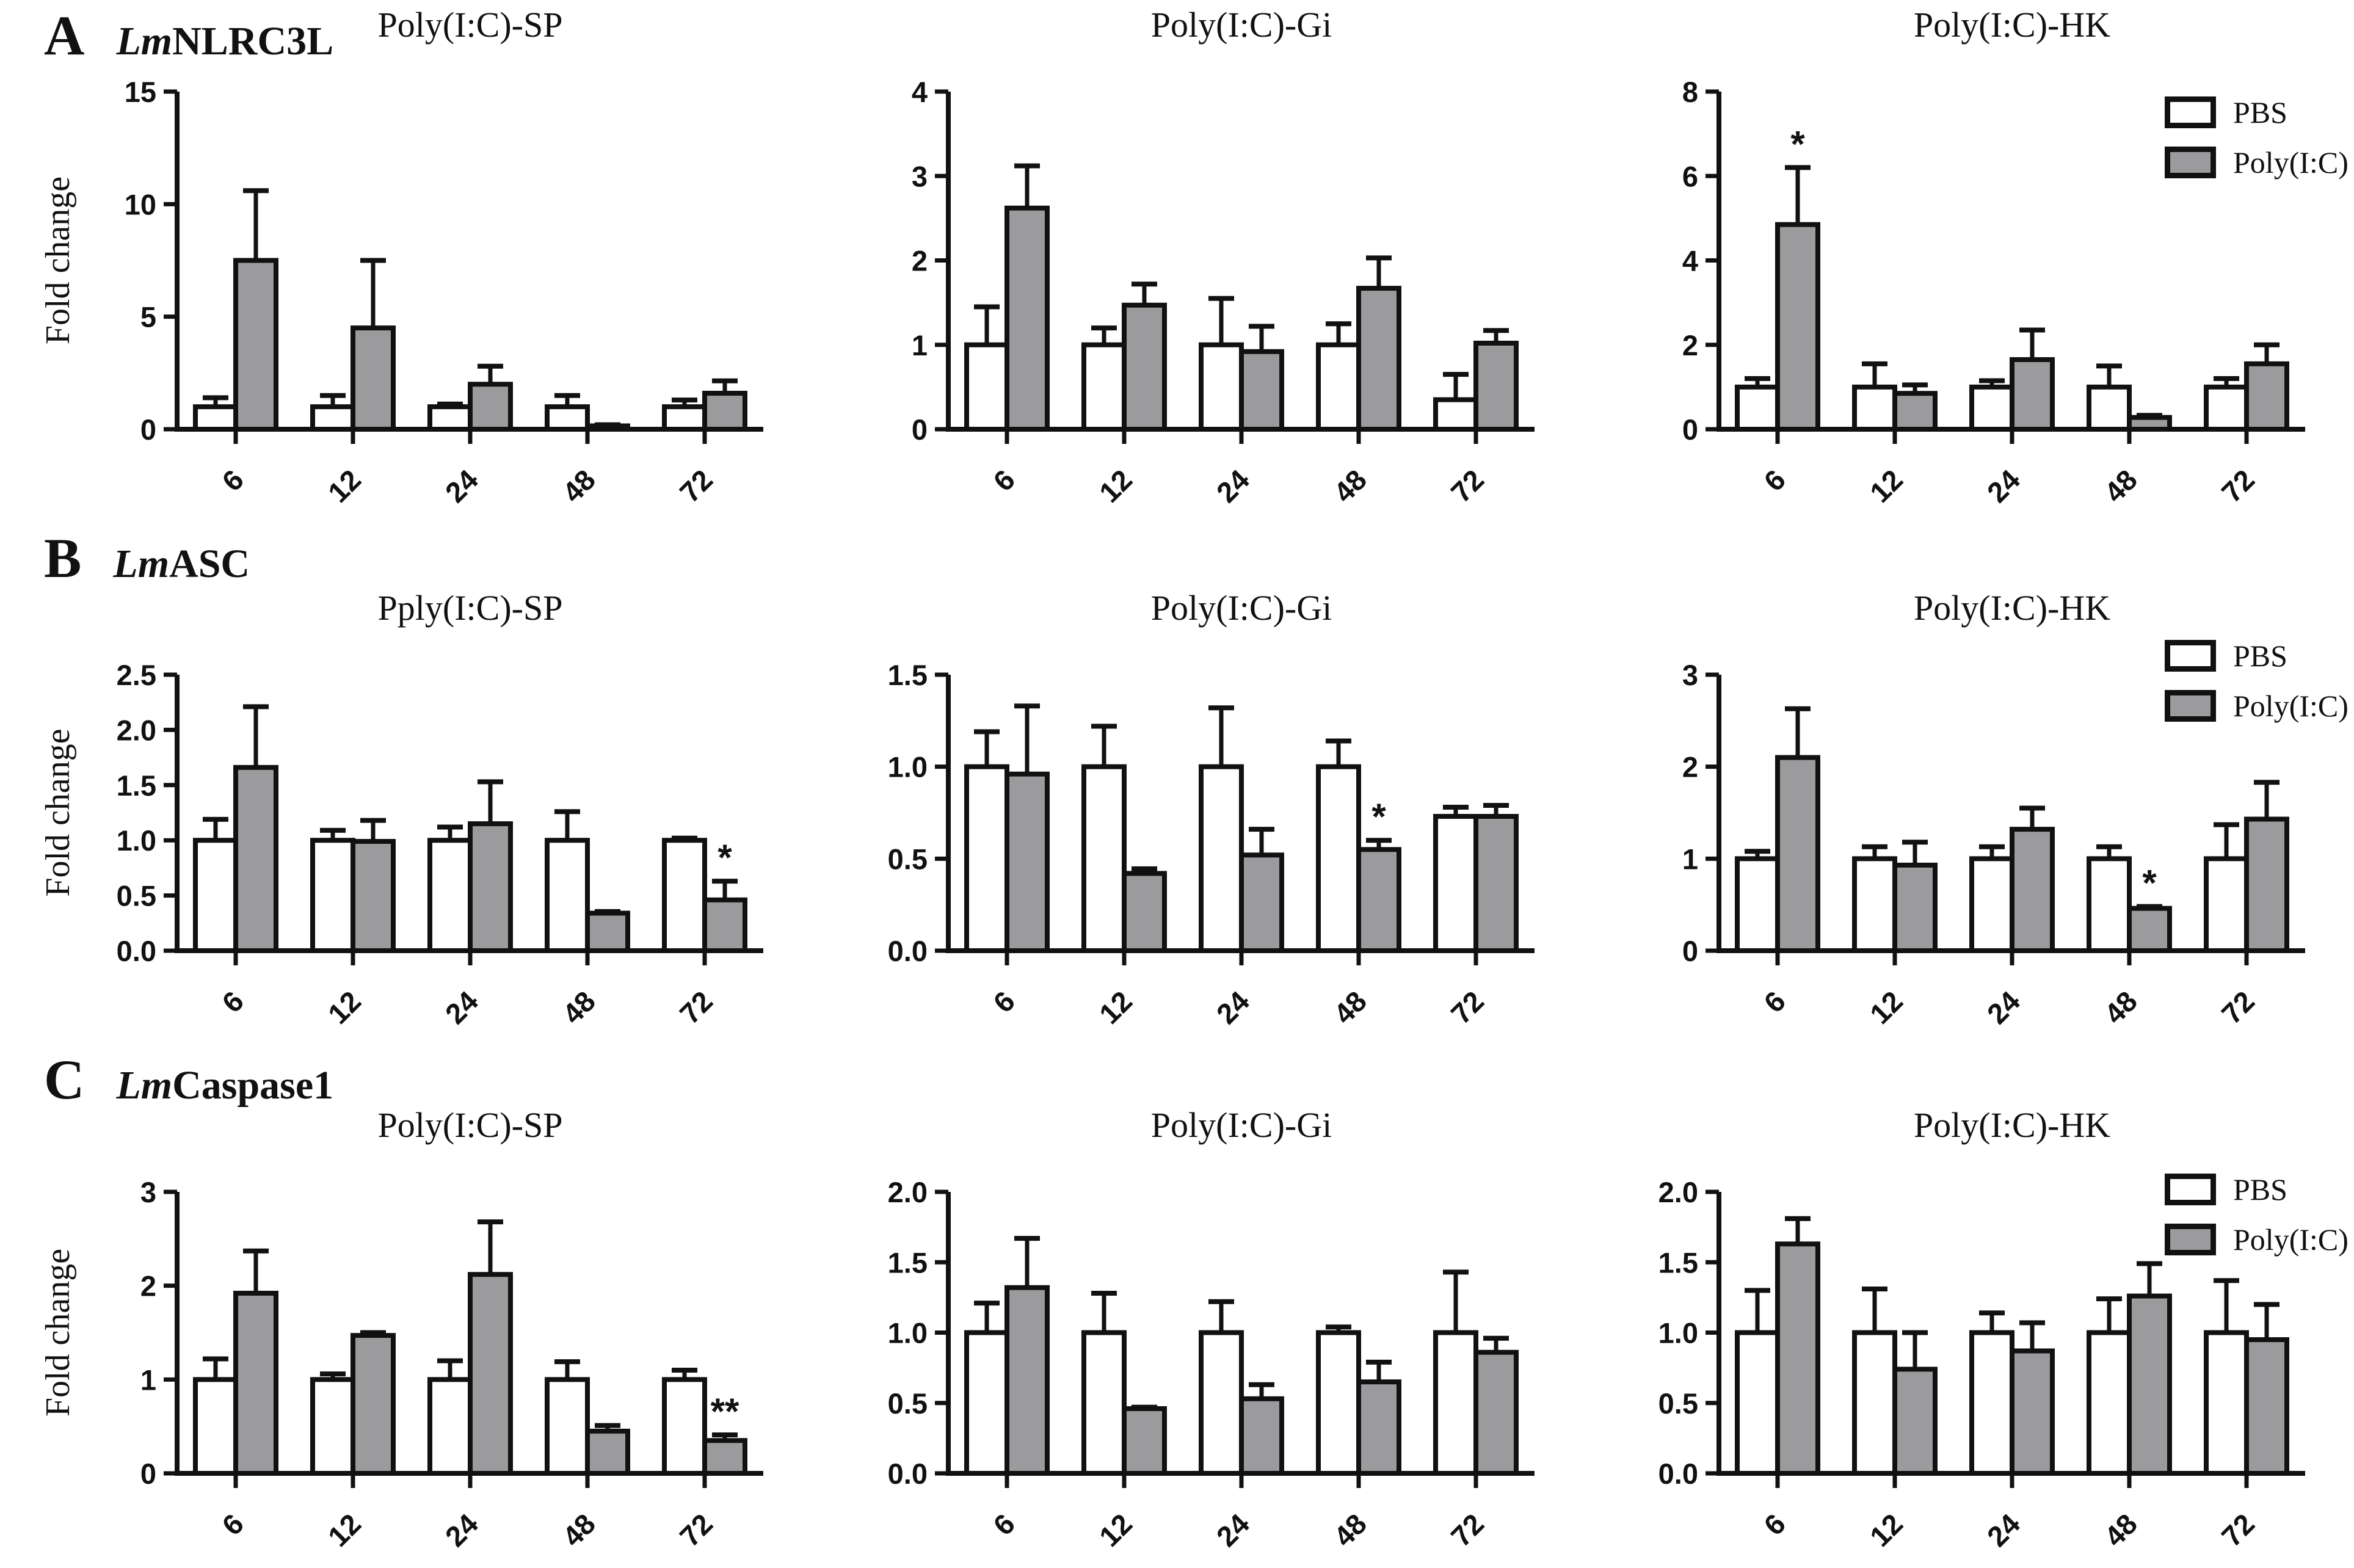  What do you see at coordinates (2257, 112) in the screenshot?
I see `legend-item-pbs: PBS` at bounding box center [2257, 112].